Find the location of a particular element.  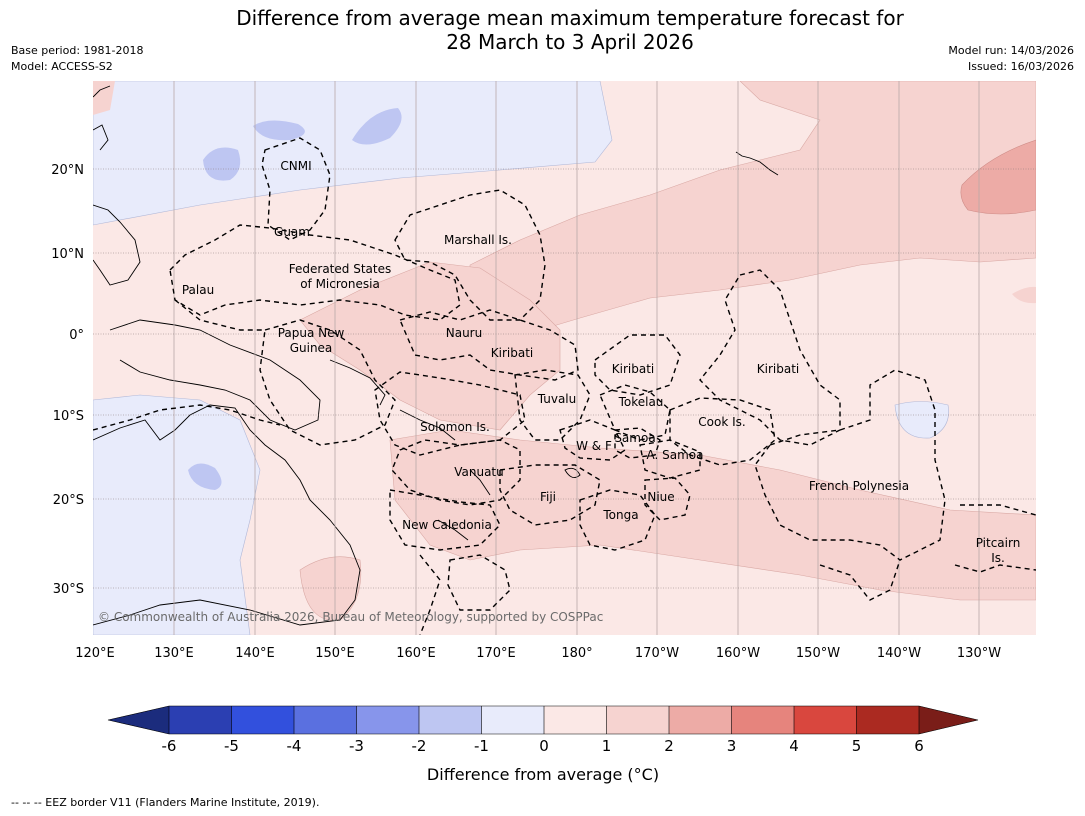

label-marshall: Marshall Is. is located at coordinates (478, 240).